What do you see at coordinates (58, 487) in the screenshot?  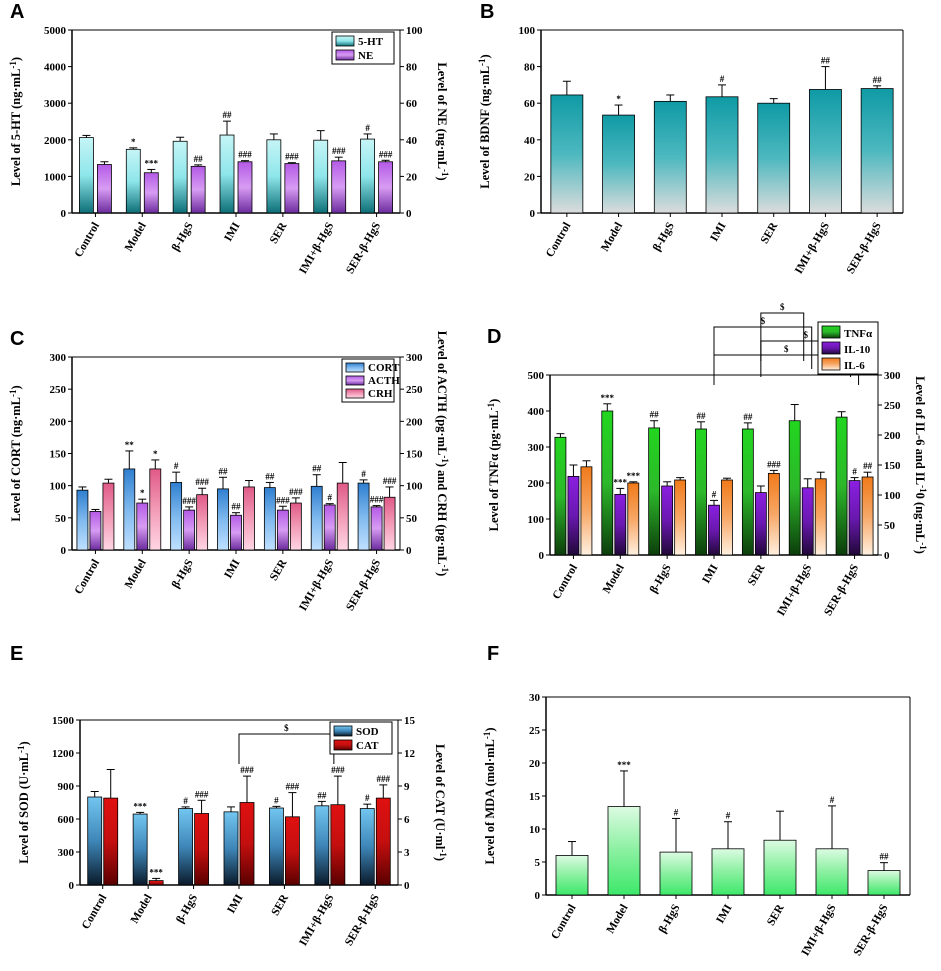 I see `y-tick-label: 100` at bounding box center [58, 487].